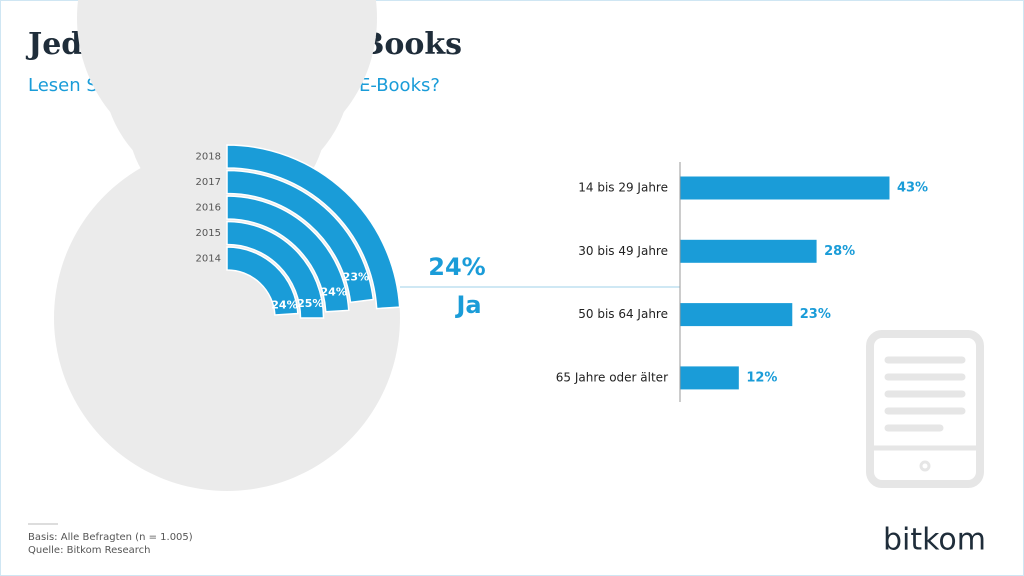 The width and height of the screenshot is (1024, 576). What do you see at coordinates (208, 182) in the screenshot?
I see `year-label: 2017` at bounding box center [208, 182].